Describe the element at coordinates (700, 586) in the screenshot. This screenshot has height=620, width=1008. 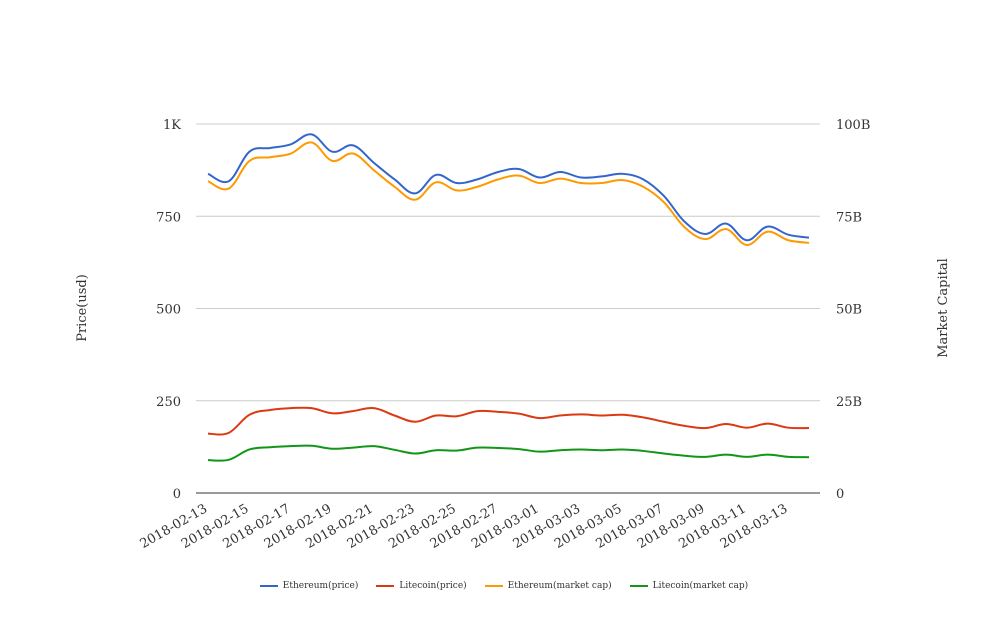
I see `legend-label: Litecoin(market cap)` at that location.